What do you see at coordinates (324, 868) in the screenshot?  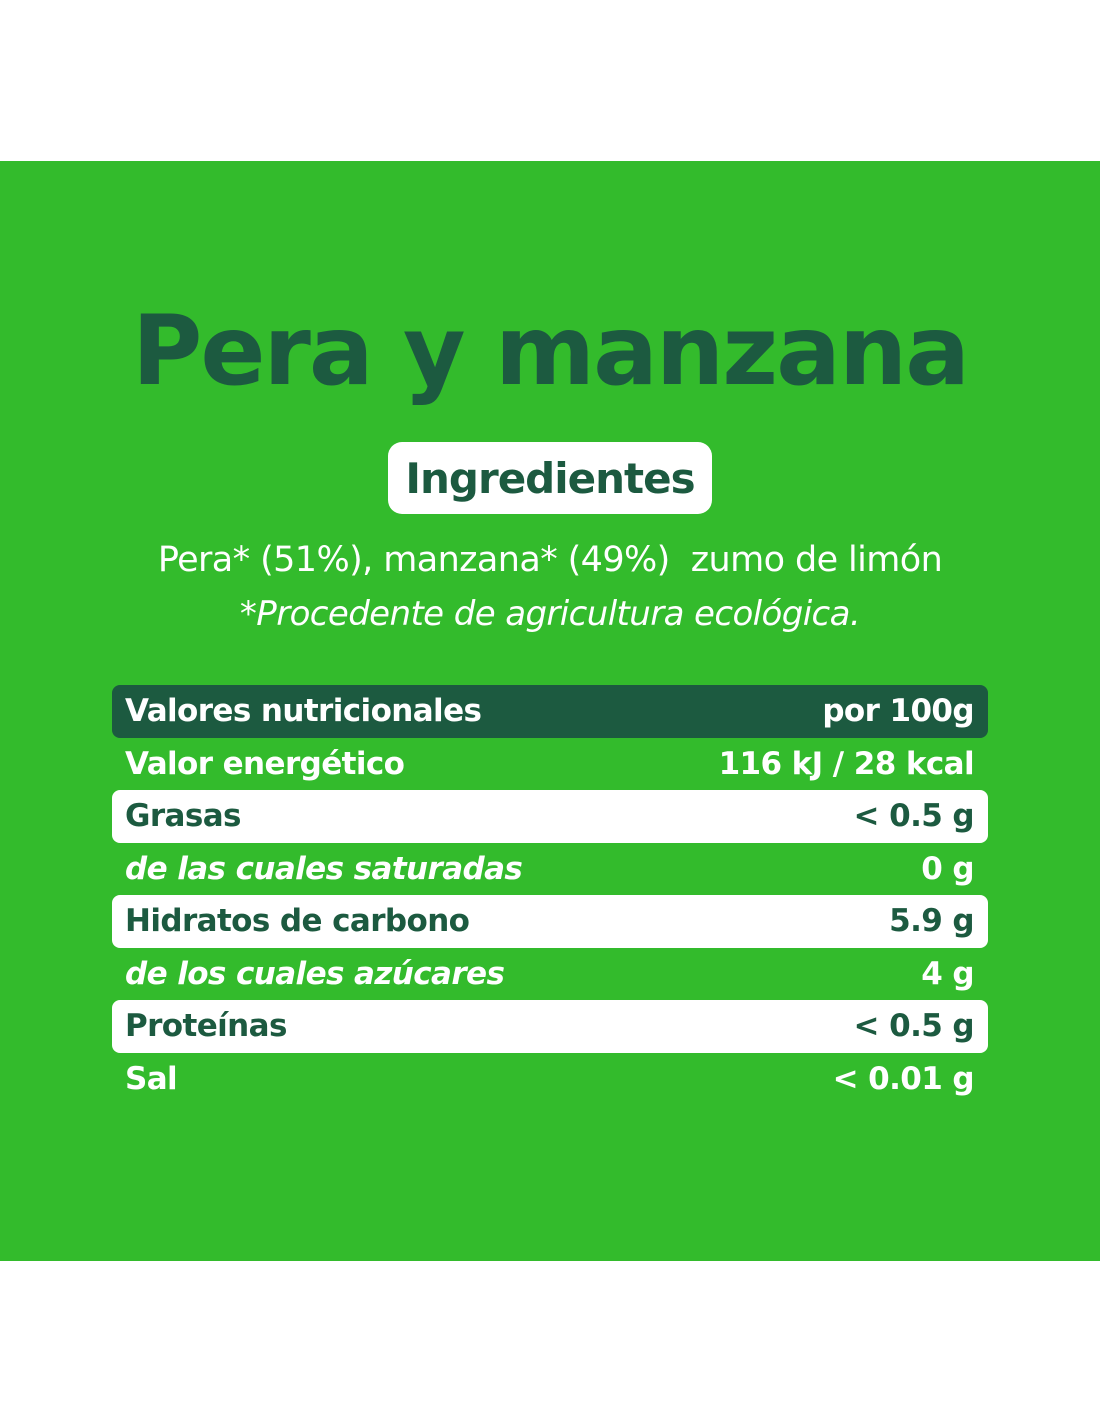 I see `nutrition-label: de las cuales saturadas` at bounding box center [324, 868].